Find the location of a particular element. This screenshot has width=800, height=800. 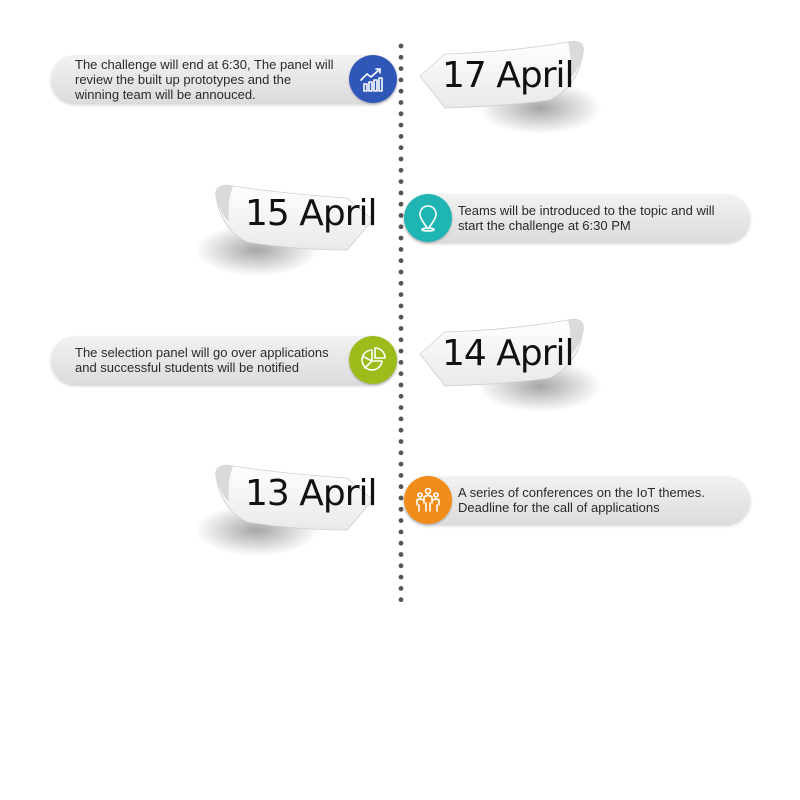

date-tag: 17 April is located at coordinates (501, 85).